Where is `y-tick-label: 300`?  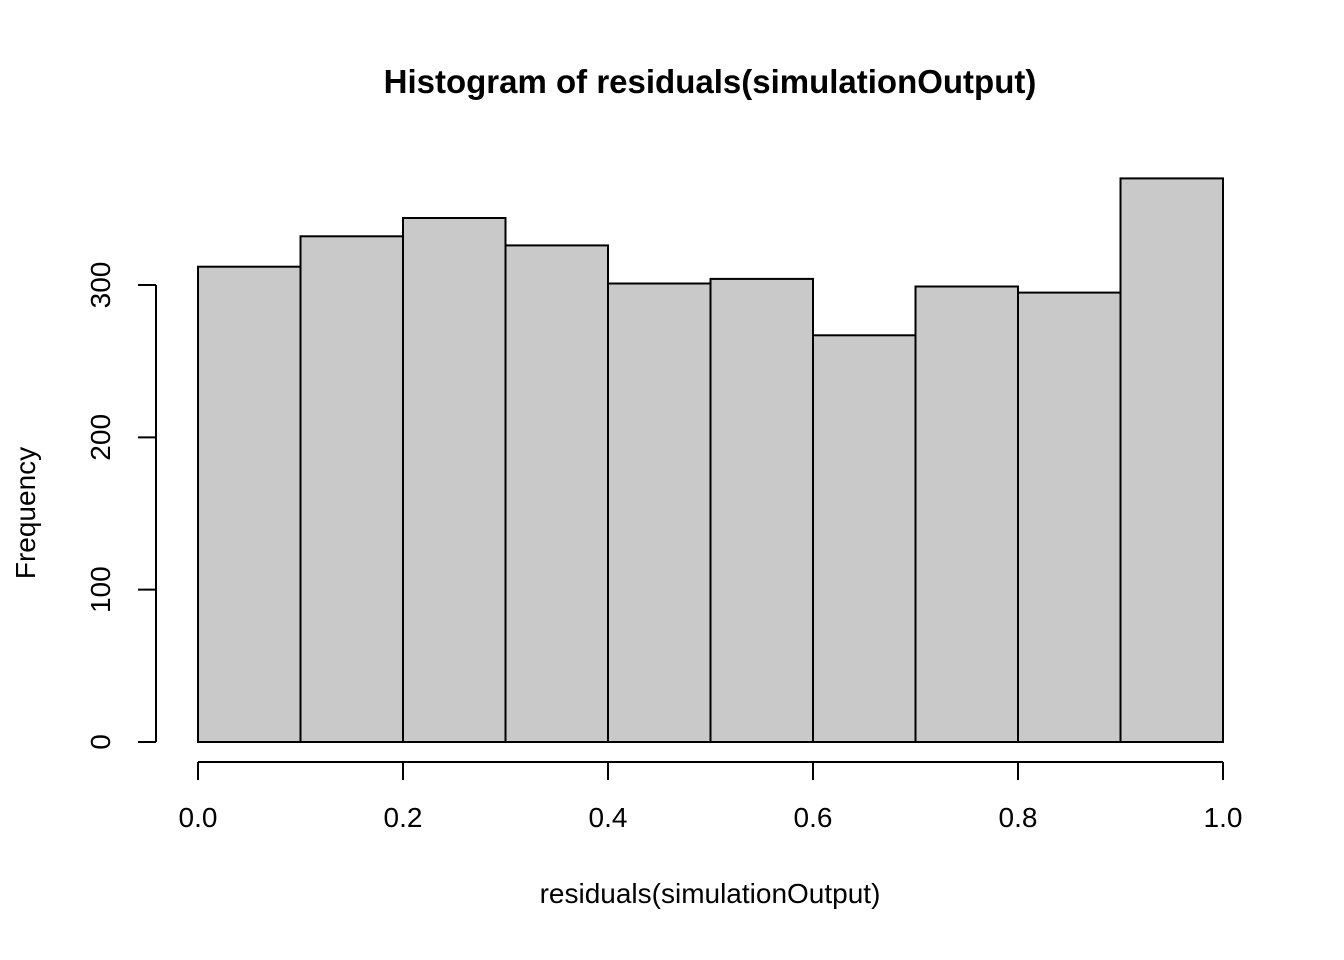
y-tick-label: 300 is located at coordinates (100, 285).